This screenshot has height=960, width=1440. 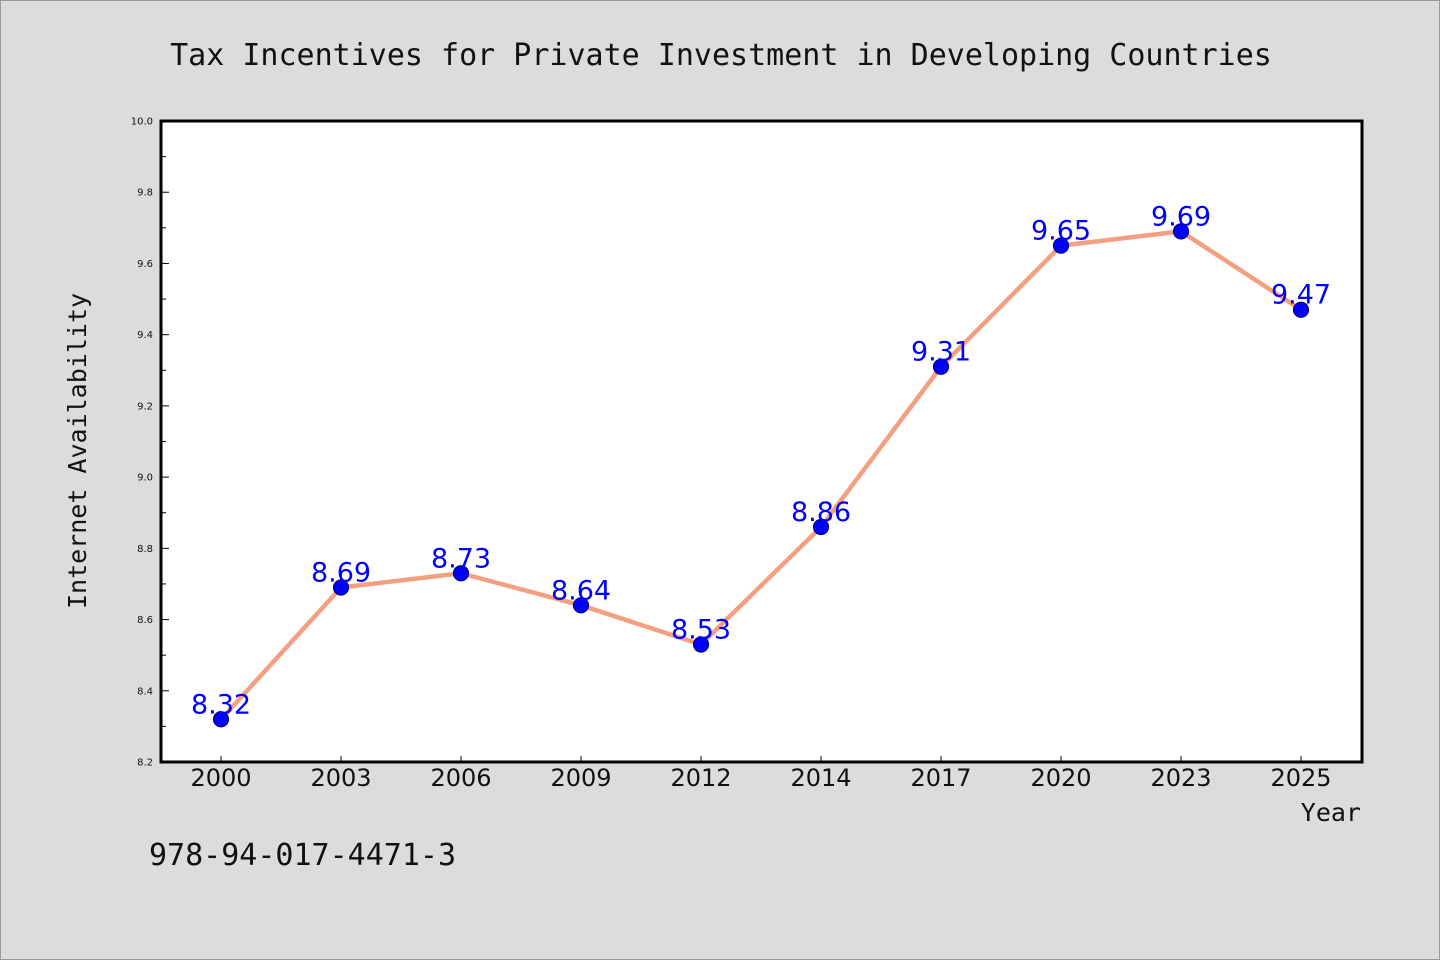 What do you see at coordinates (77, 451) in the screenshot?
I see `y-axis-label: Internet Availability` at bounding box center [77, 451].